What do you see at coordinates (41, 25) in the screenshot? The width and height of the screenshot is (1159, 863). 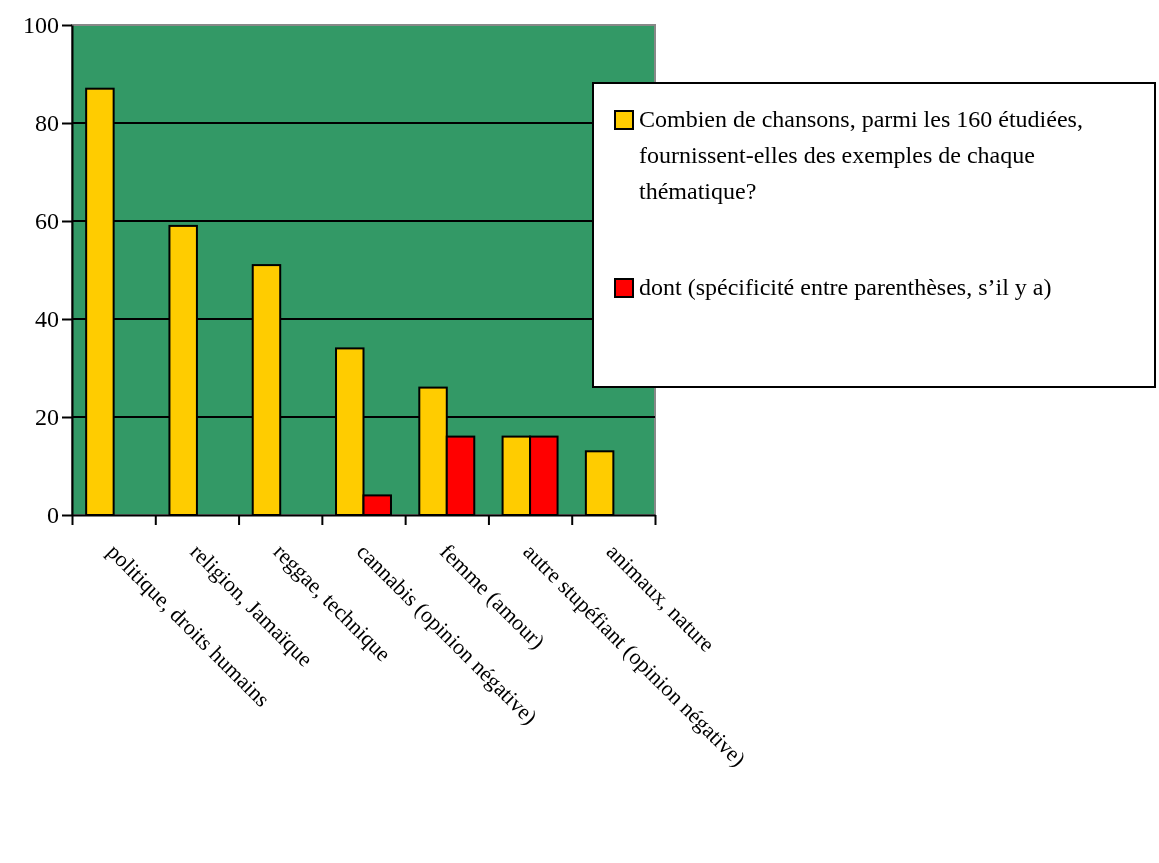 I see `y-tick-label: 100` at bounding box center [41, 25].